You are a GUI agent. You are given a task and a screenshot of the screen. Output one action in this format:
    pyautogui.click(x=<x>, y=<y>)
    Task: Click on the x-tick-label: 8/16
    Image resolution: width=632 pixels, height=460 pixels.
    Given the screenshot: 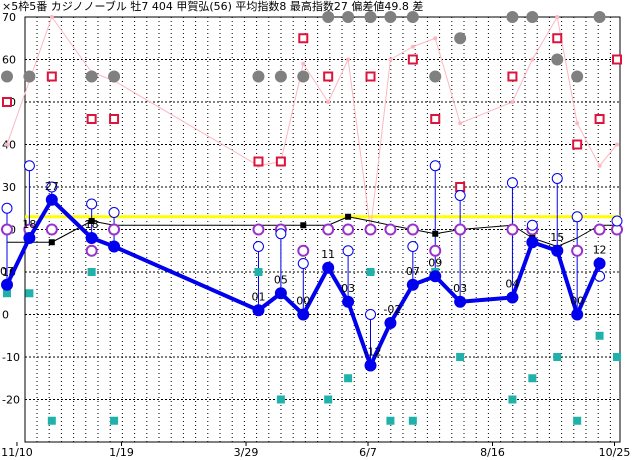 What is the action you would take?
    pyautogui.click(x=492, y=452)
    